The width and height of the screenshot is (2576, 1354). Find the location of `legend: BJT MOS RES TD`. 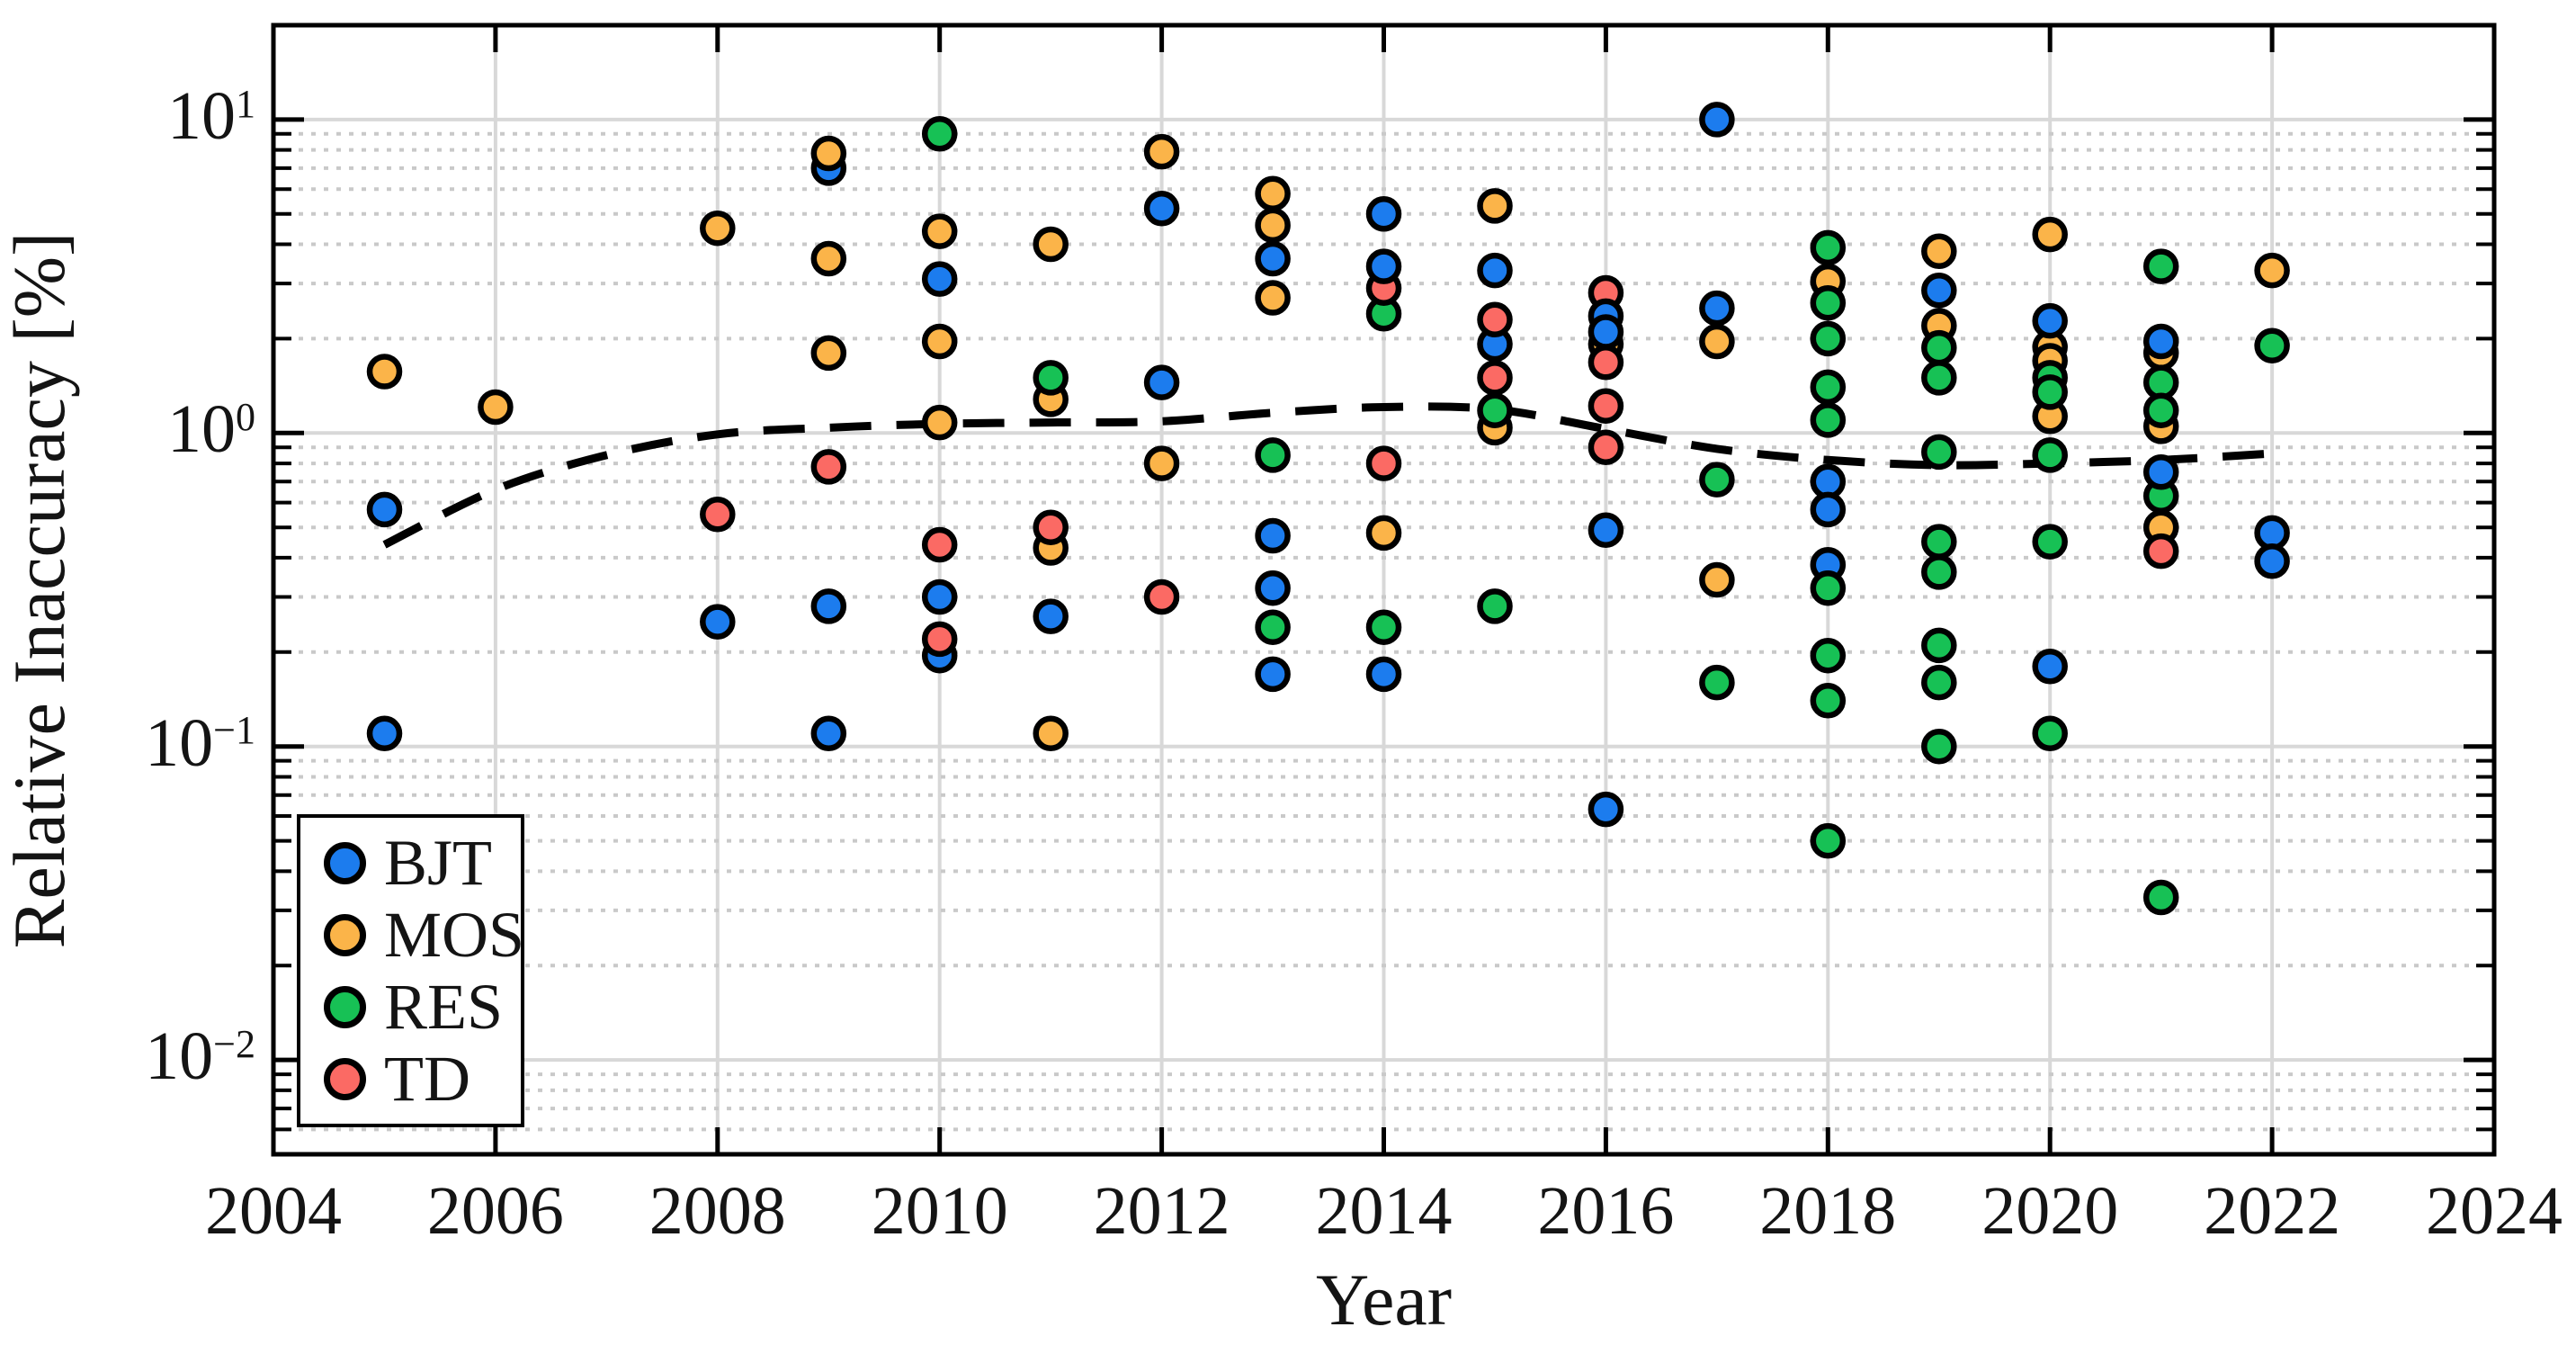

legend: BJT MOS RES TD is located at coordinates (410, 970).